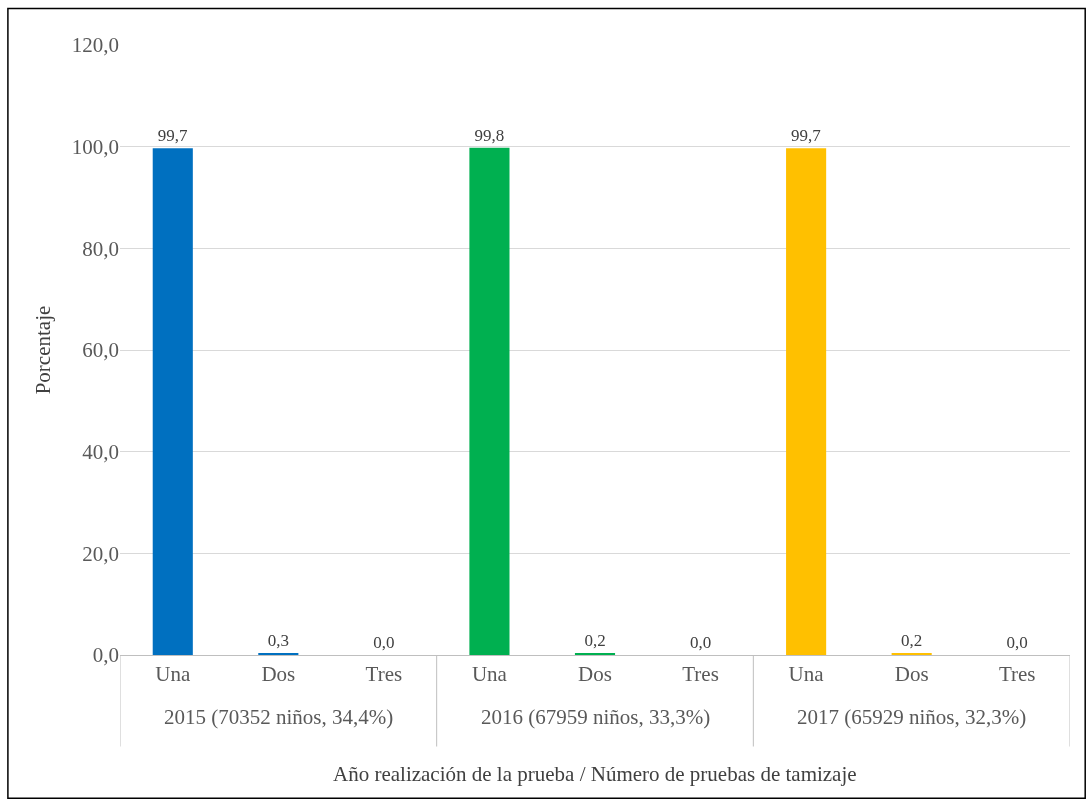 The height and width of the screenshot is (802, 1087). What do you see at coordinates (95, 45) in the screenshot?
I see `y-tick-label: 120,0` at bounding box center [95, 45].